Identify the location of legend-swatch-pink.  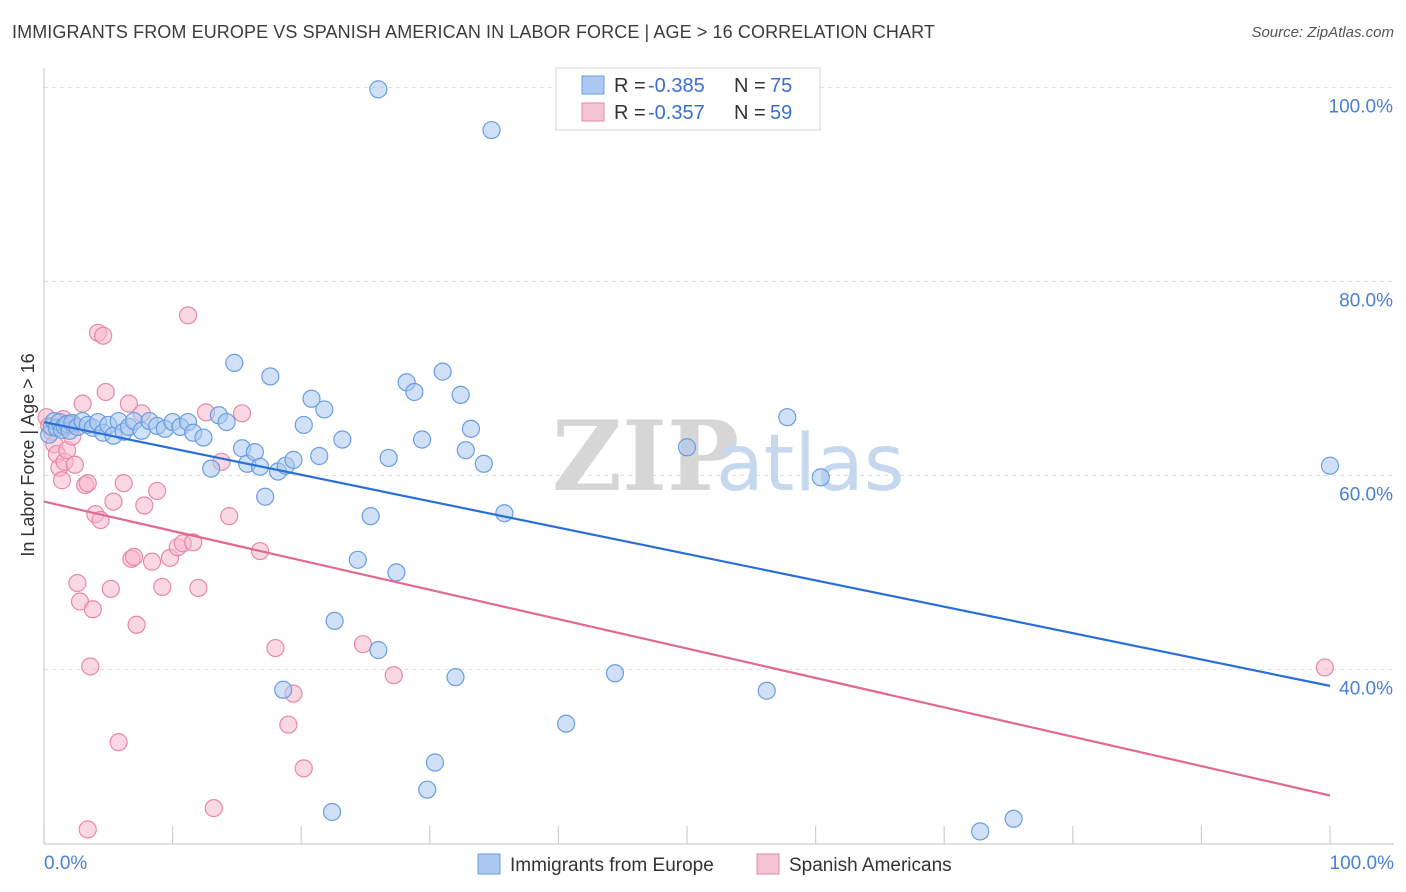
(593, 112).